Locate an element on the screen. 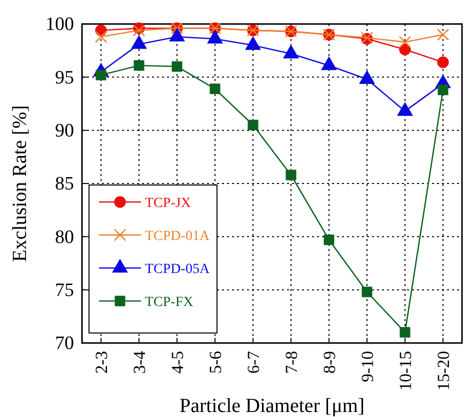  x-tick-label: 3-4 is located at coordinates (139, 362).